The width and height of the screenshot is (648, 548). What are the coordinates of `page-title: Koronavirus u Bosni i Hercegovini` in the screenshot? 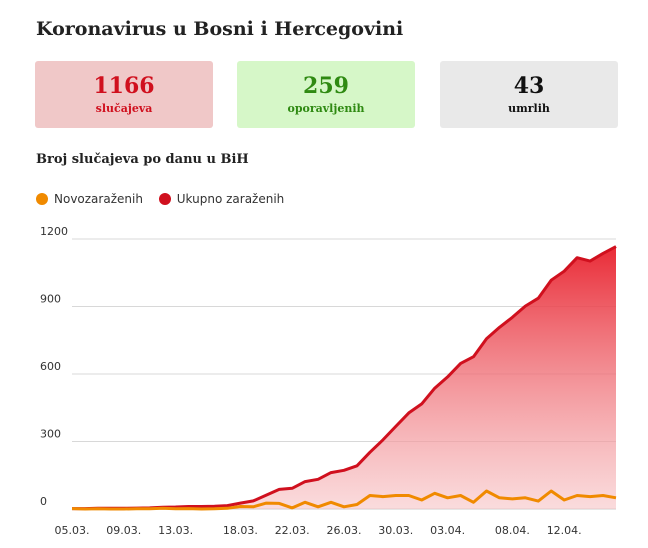 It's located at (220, 29).